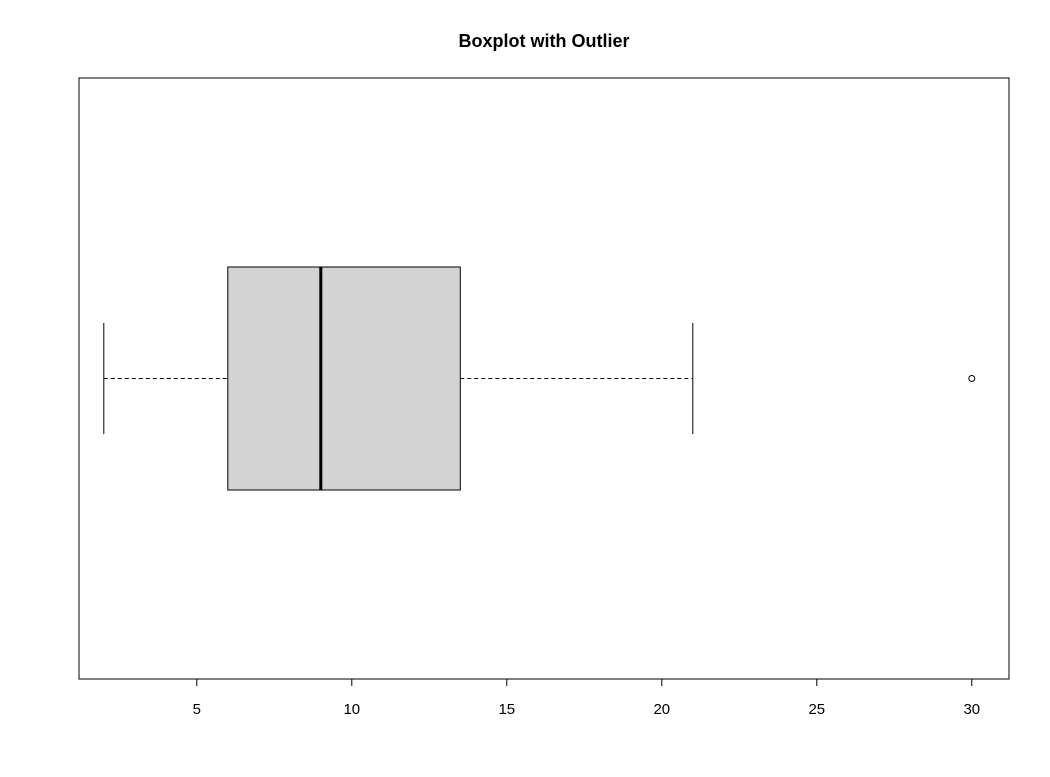 This screenshot has height=777, width=1050. What do you see at coordinates (972, 378) in the screenshot?
I see `outlier-point` at bounding box center [972, 378].